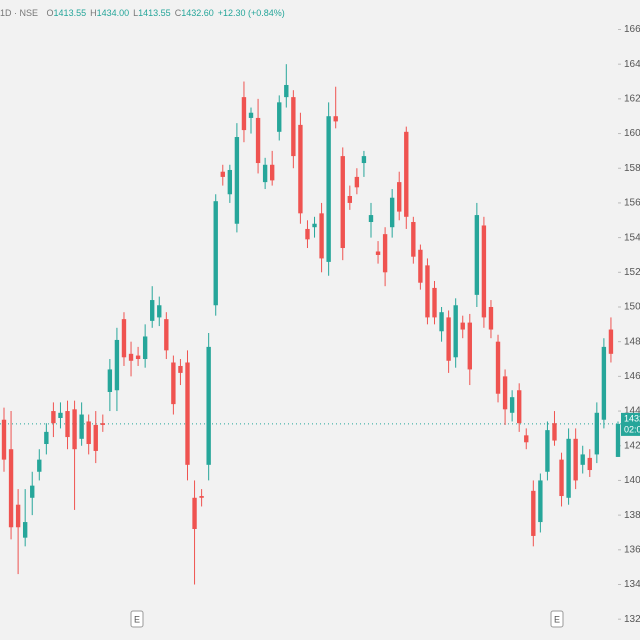  Describe the element at coordinates (632, 237) in the screenshot. I see `y-tick-label: 1540` at that location.